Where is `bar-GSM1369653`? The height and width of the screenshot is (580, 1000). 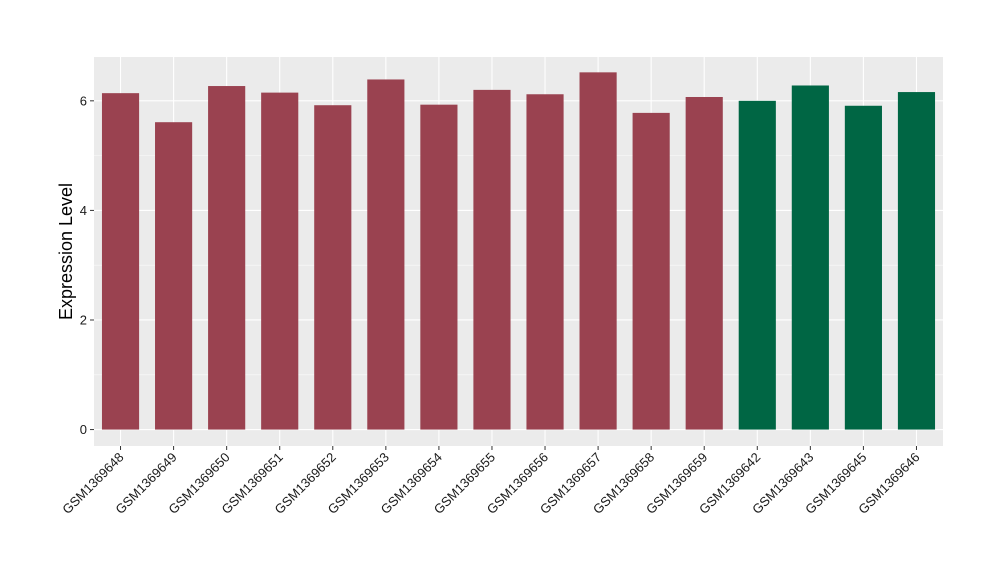
bar-GSM1369653 is located at coordinates (386, 254).